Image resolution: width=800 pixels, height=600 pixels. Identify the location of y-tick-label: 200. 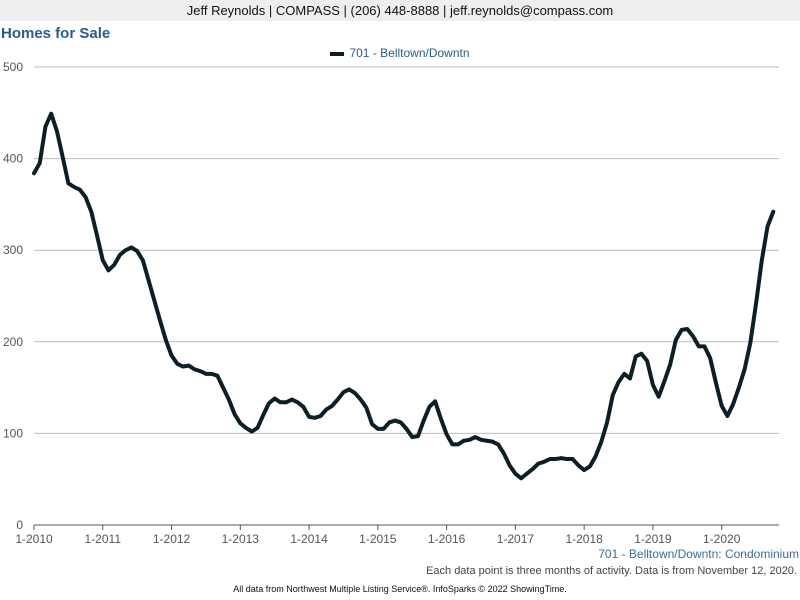
(13, 342).